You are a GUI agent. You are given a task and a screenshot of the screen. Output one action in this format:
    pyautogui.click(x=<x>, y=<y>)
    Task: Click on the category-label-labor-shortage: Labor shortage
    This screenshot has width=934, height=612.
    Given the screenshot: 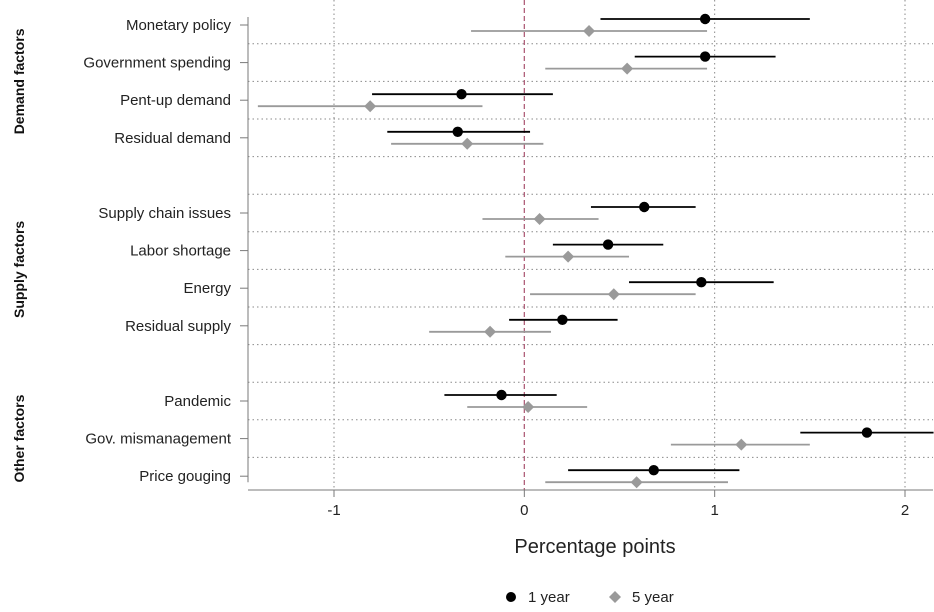 What is the action you would take?
    pyautogui.click(x=180, y=251)
    